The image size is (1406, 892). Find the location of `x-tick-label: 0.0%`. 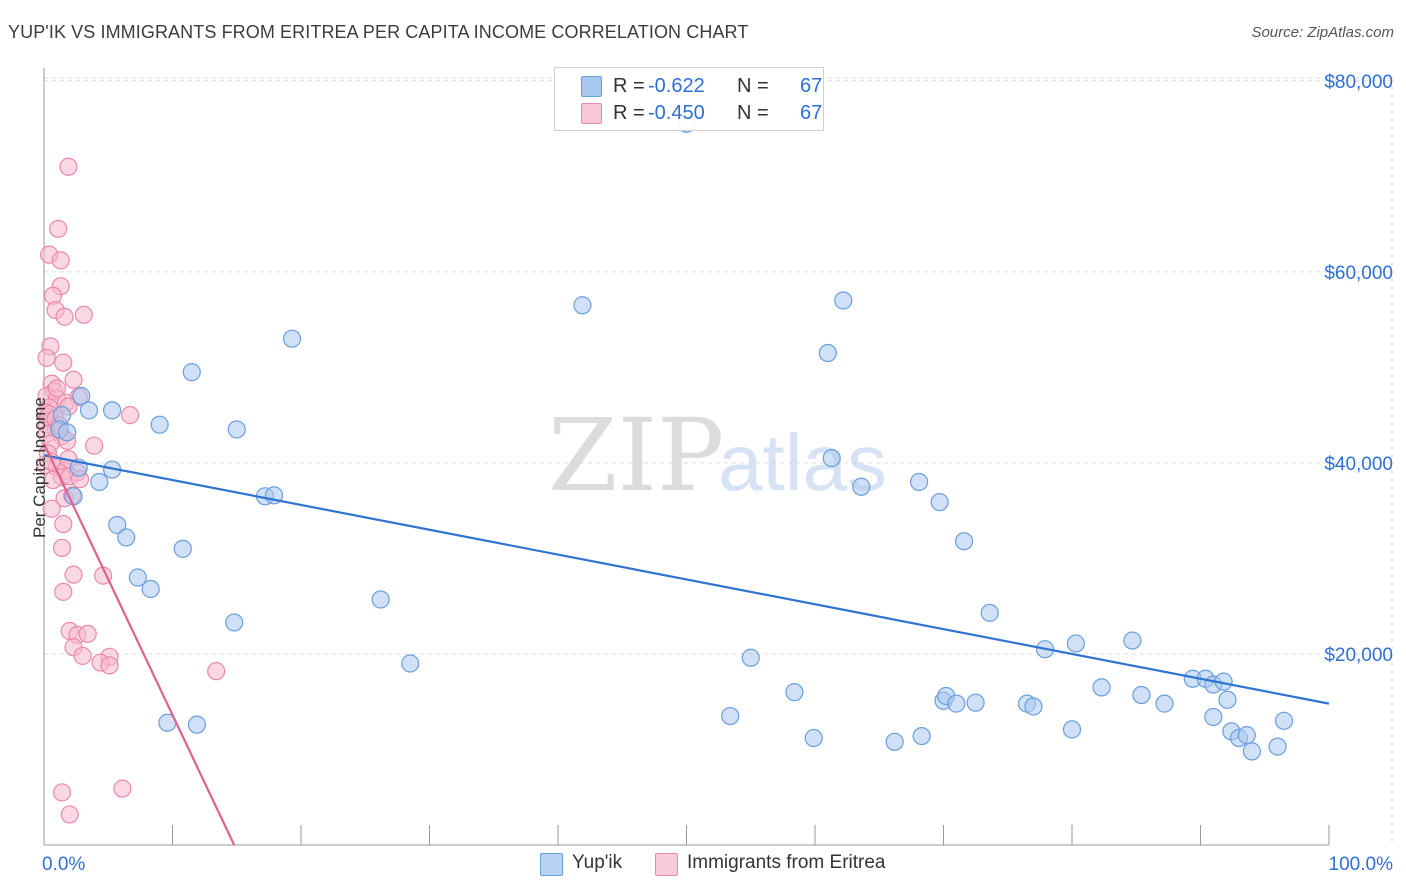

x-tick-label: 0.0% is located at coordinates (63, 864).